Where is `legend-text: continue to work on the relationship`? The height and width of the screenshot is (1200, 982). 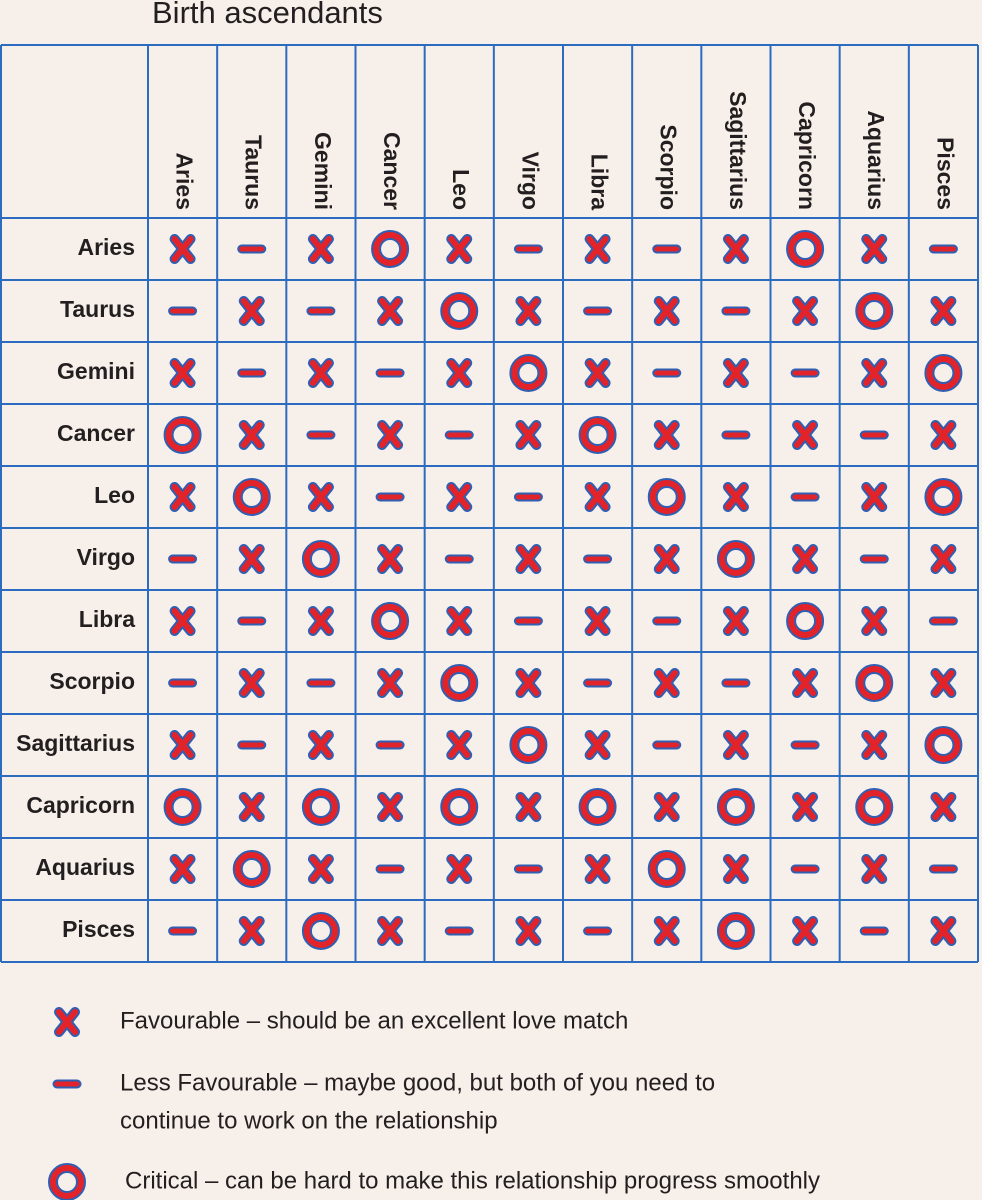
legend-text: continue to work on the relationship is located at coordinates (309, 1120).